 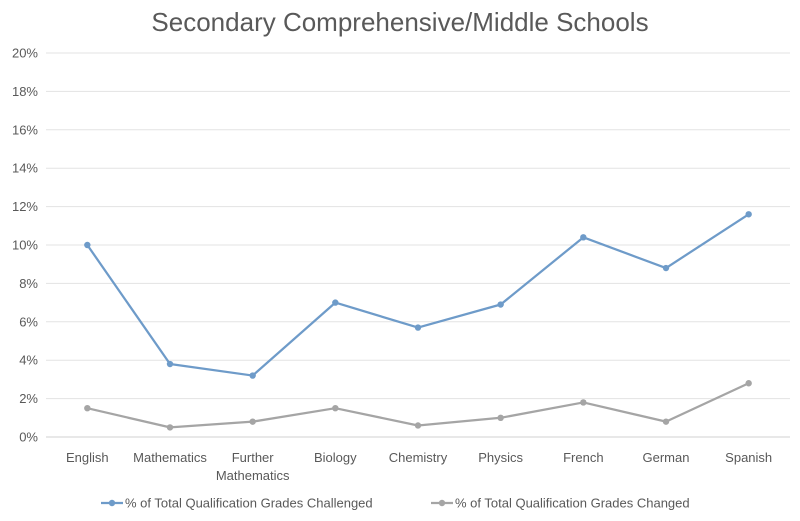 I want to click on x-tick-label: English, so click(x=87, y=457).